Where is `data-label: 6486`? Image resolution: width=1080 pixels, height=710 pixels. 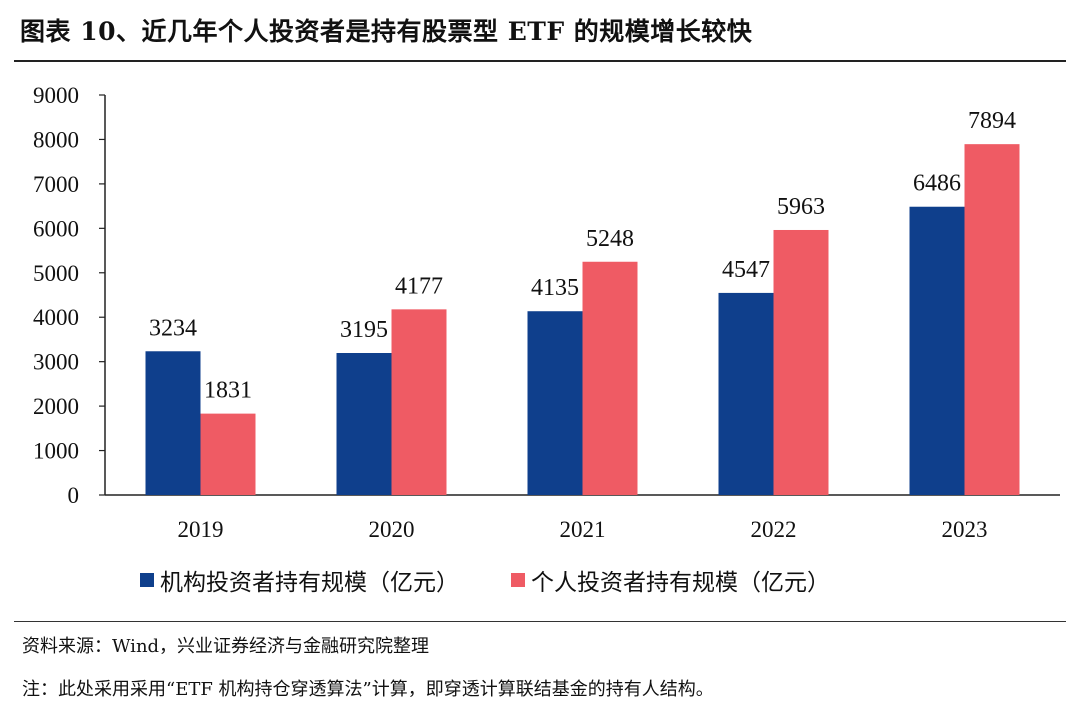 data-label: 6486 is located at coordinates (937, 184).